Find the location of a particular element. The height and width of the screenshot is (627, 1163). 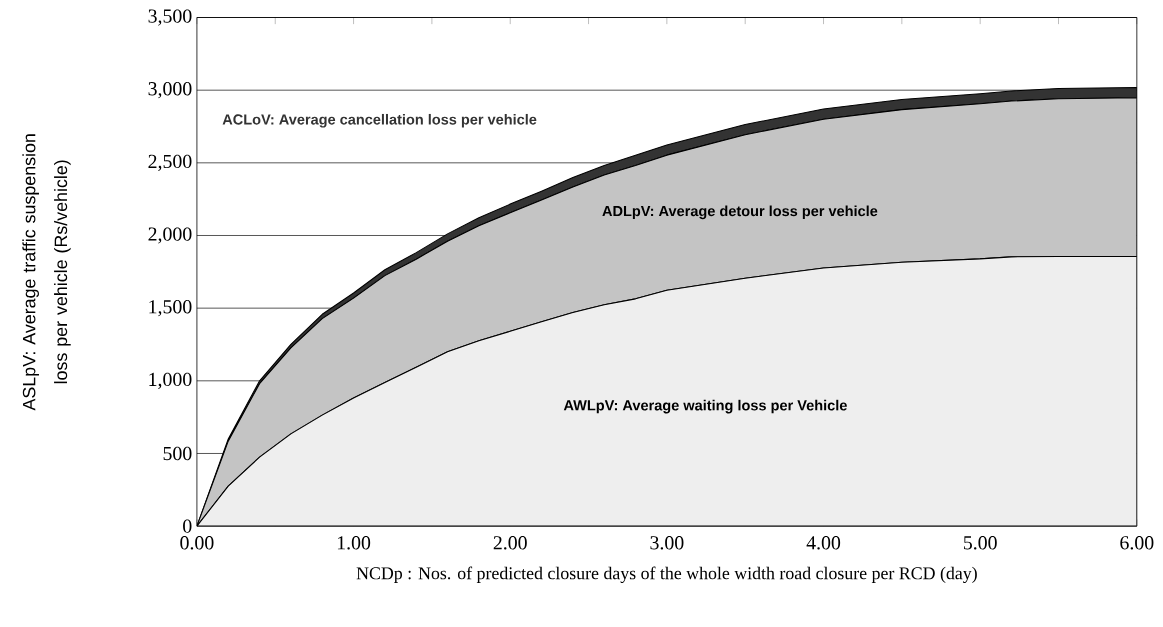

x-tick-label: 3.00 is located at coordinates (667, 543).